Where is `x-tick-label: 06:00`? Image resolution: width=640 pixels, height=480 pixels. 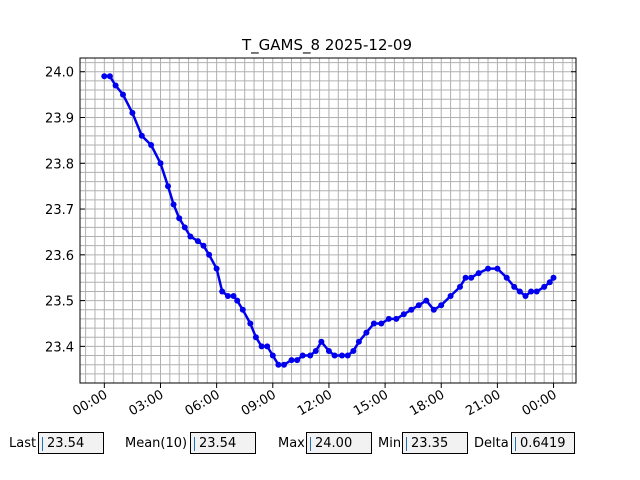
x-tick-label: 06:00 is located at coordinates (203, 403).